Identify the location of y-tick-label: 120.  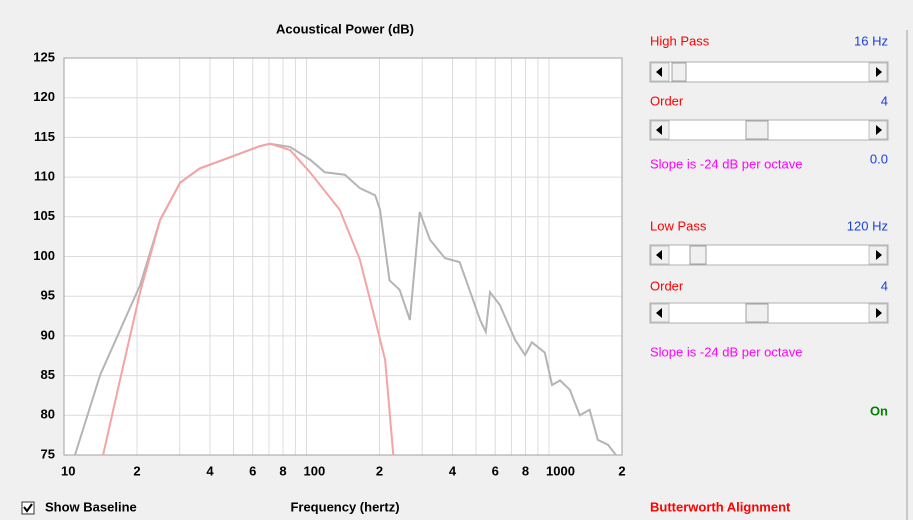
(44, 96).